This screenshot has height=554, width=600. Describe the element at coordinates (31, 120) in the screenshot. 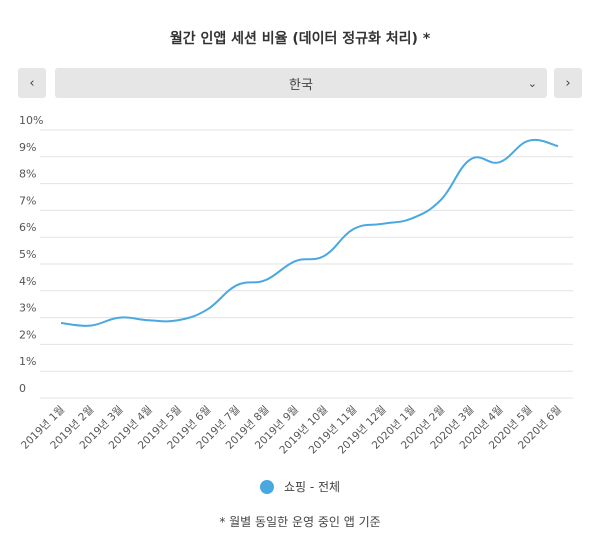

I see `y-tick-label: 10%` at that location.